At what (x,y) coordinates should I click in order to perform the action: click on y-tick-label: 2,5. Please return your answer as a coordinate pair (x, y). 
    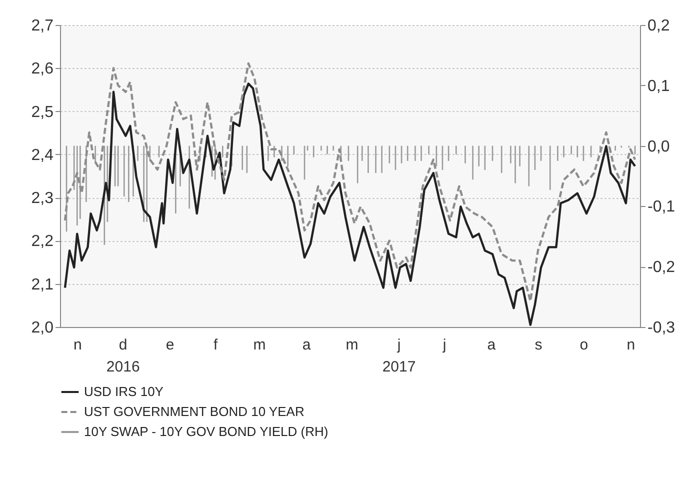
    Looking at the image, I should click on (42, 112).